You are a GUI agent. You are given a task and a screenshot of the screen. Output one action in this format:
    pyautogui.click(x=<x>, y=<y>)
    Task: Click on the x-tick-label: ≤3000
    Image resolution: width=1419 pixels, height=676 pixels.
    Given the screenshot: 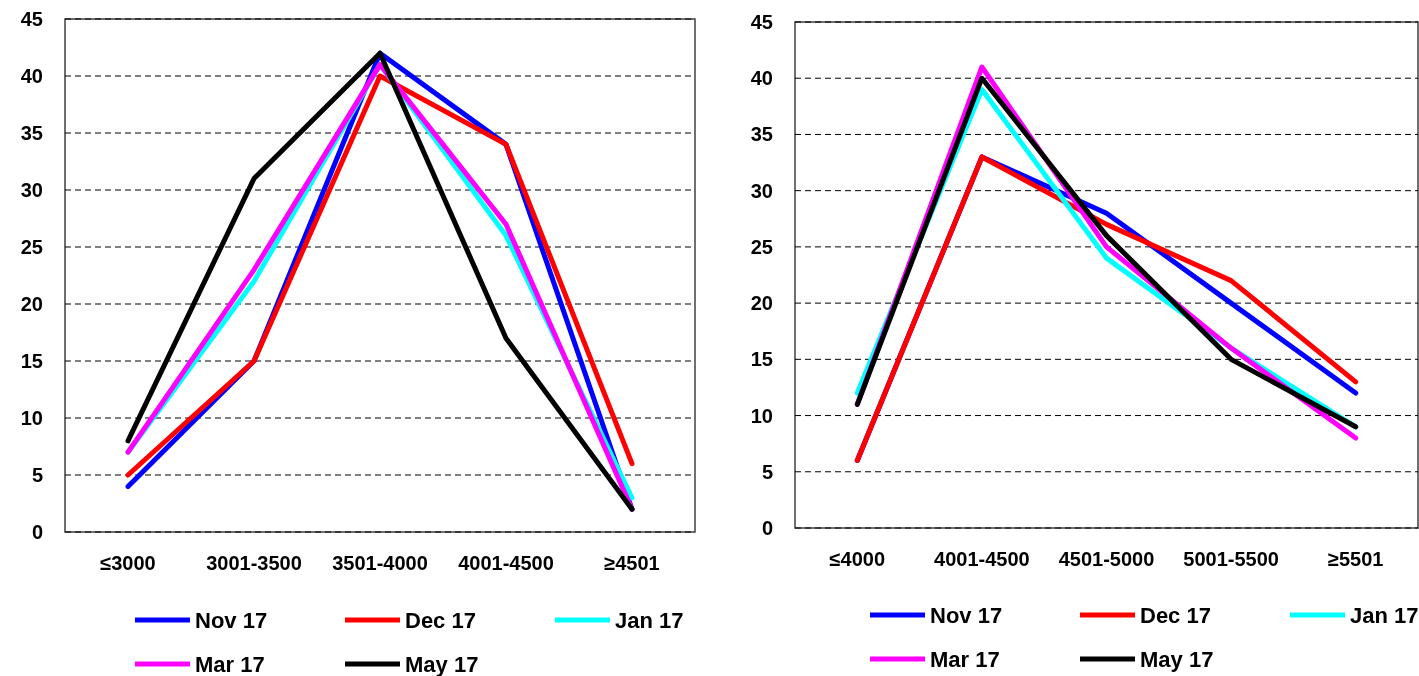 What is the action you would take?
    pyautogui.click(x=128, y=563)
    